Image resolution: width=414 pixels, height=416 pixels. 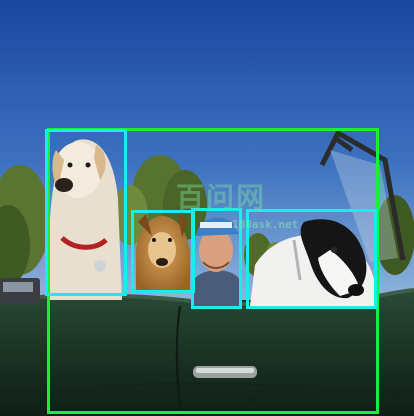 I want to click on man-in-cap, so click(x=217, y=261).